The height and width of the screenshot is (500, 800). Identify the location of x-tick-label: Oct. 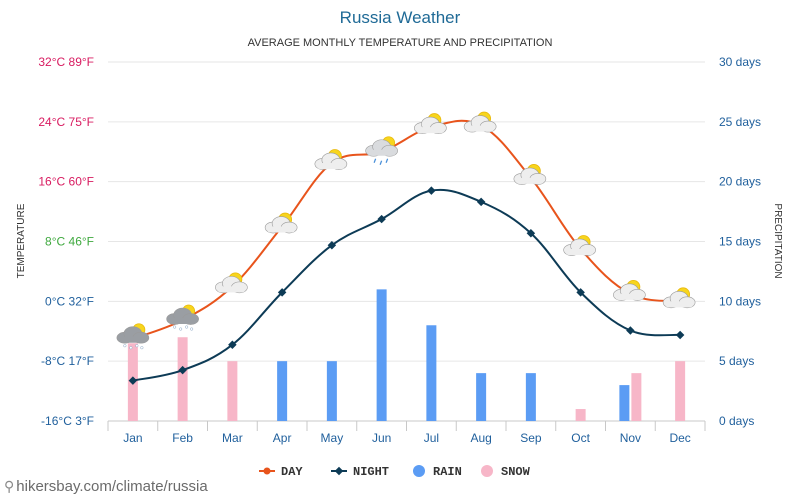
(580, 438).